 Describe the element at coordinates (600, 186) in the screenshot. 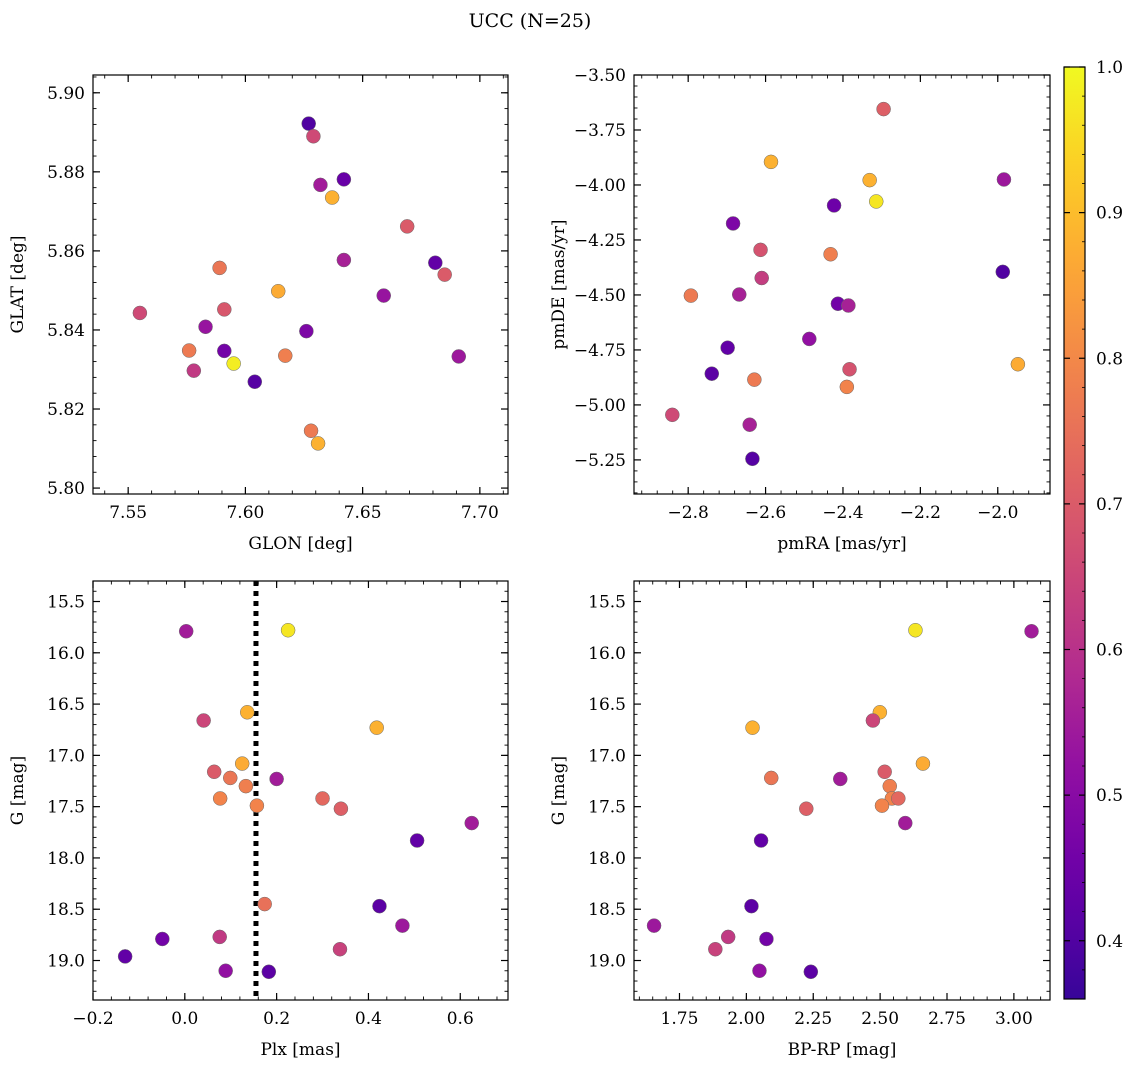

I see `y-tick-label: −4.00` at that location.